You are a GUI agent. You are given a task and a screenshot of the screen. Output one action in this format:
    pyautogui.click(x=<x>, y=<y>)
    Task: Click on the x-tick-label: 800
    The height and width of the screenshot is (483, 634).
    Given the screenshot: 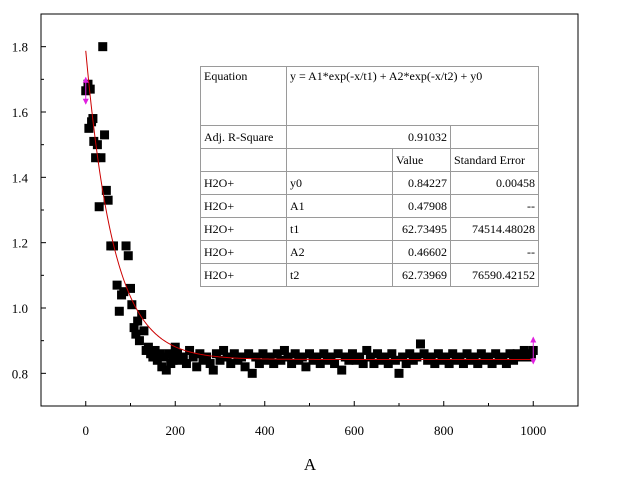 What is the action you would take?
    pyautogui.click(x=444, y=430)
    